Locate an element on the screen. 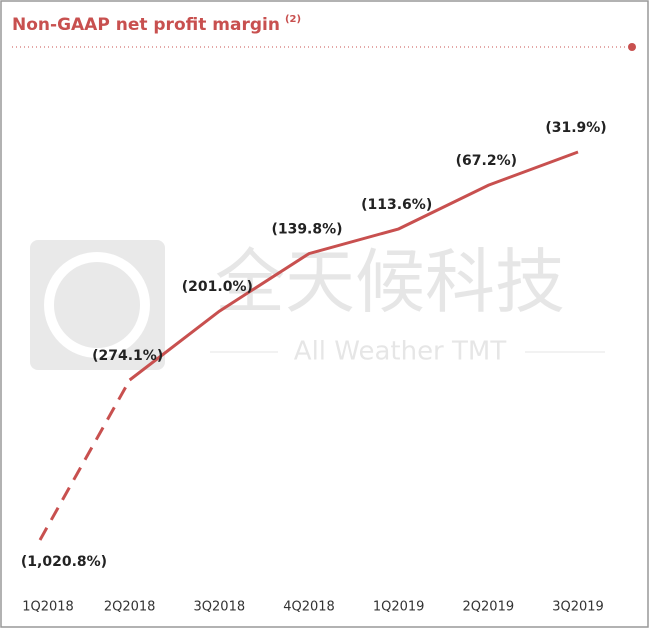 Image resolution: width=650 pixels, height=629 pixels. watermark-subtitle: All Weather TMT is located at coordinates (400, 352).